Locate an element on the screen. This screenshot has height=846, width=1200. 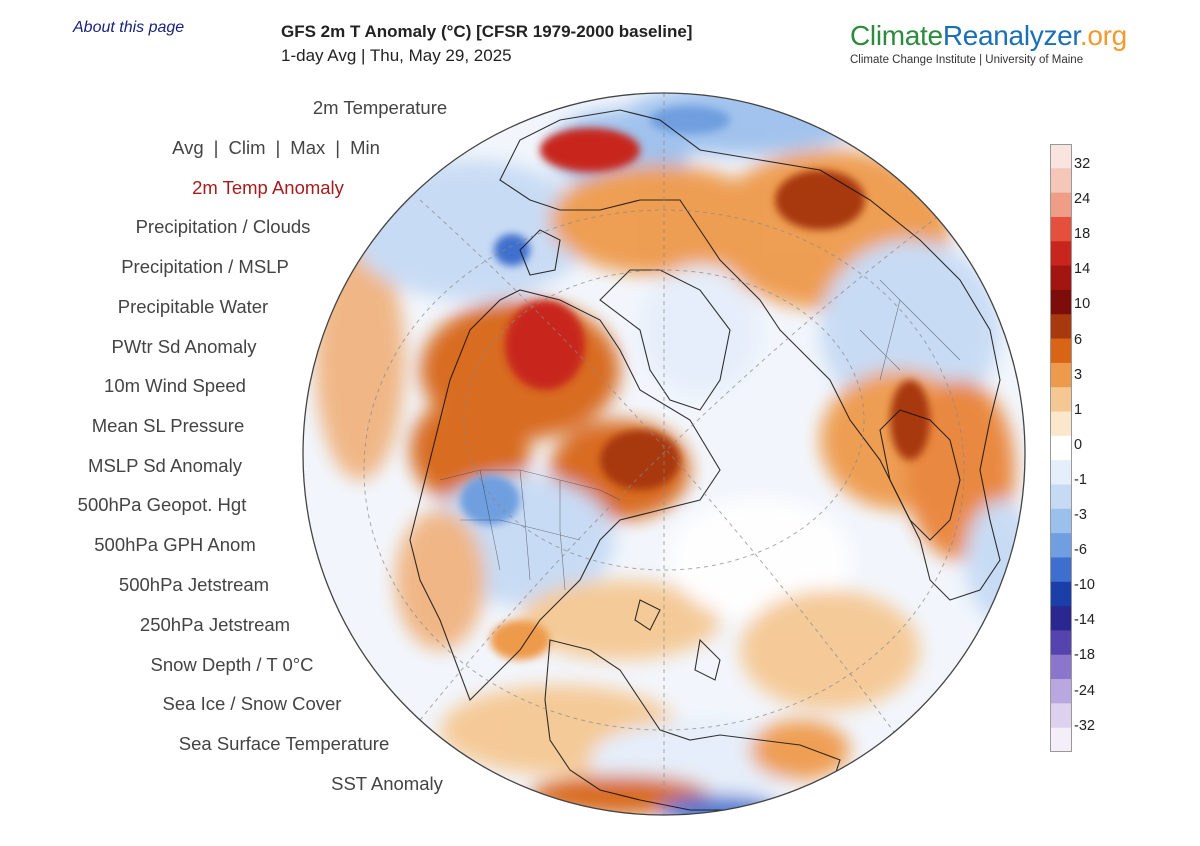
stat-avg: Avg is located at coordinates (188, 147).